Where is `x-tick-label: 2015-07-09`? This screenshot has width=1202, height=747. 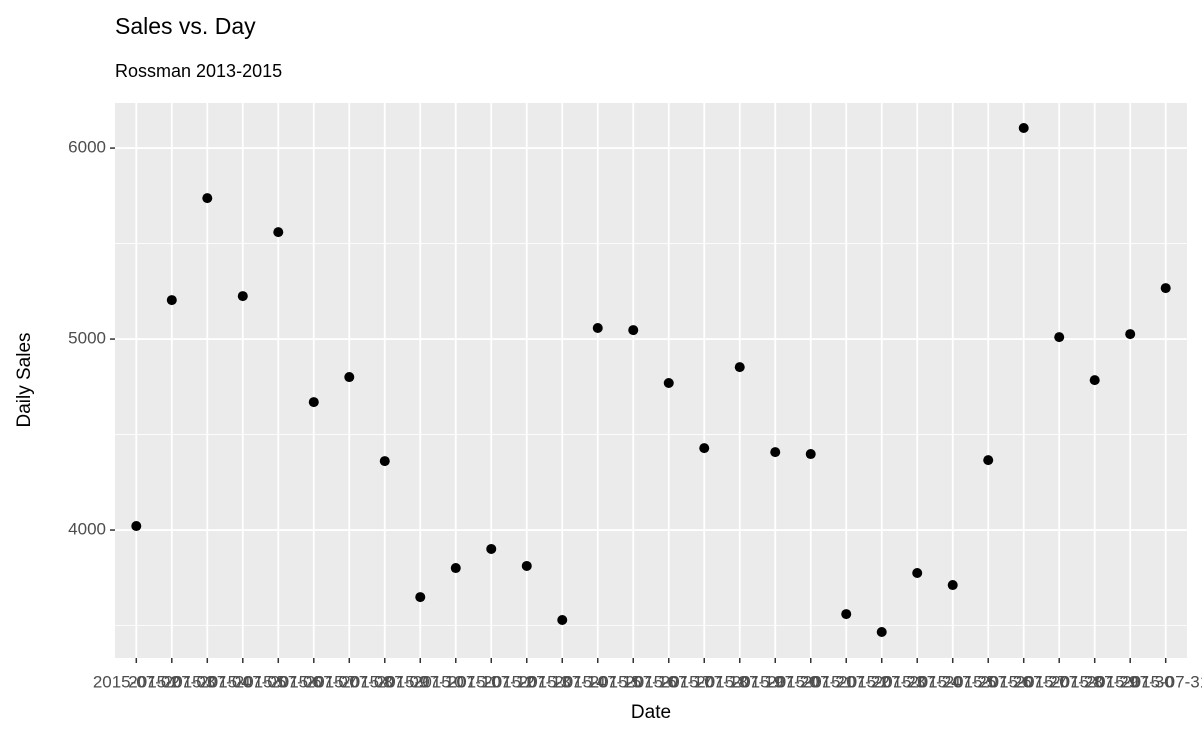
x-tick-label: 2015-07-09 is located at coordinates (384, 681).